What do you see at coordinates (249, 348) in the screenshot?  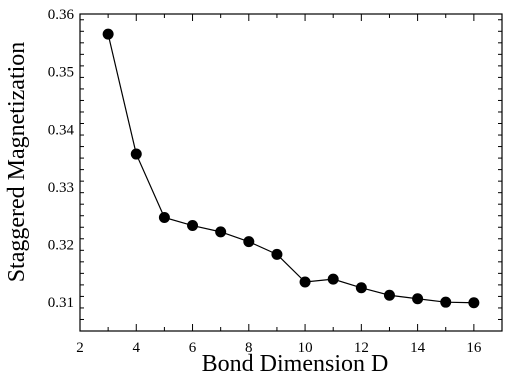 I see `x-tick-label: 8` at bounding box center [249, 348].